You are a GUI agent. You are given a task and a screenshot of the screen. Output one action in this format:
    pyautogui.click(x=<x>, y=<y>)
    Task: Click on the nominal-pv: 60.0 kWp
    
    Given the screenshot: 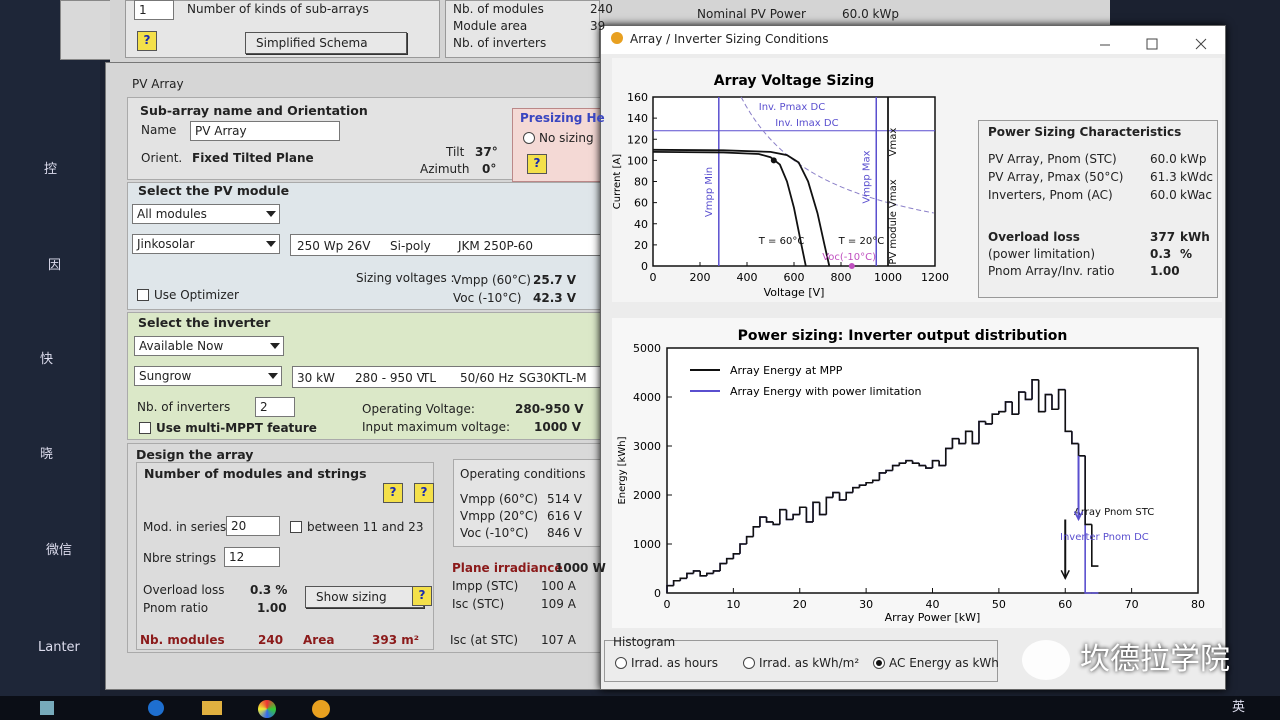 What is the action you would take?
    pyautogui.click(x=870, y=14)
    